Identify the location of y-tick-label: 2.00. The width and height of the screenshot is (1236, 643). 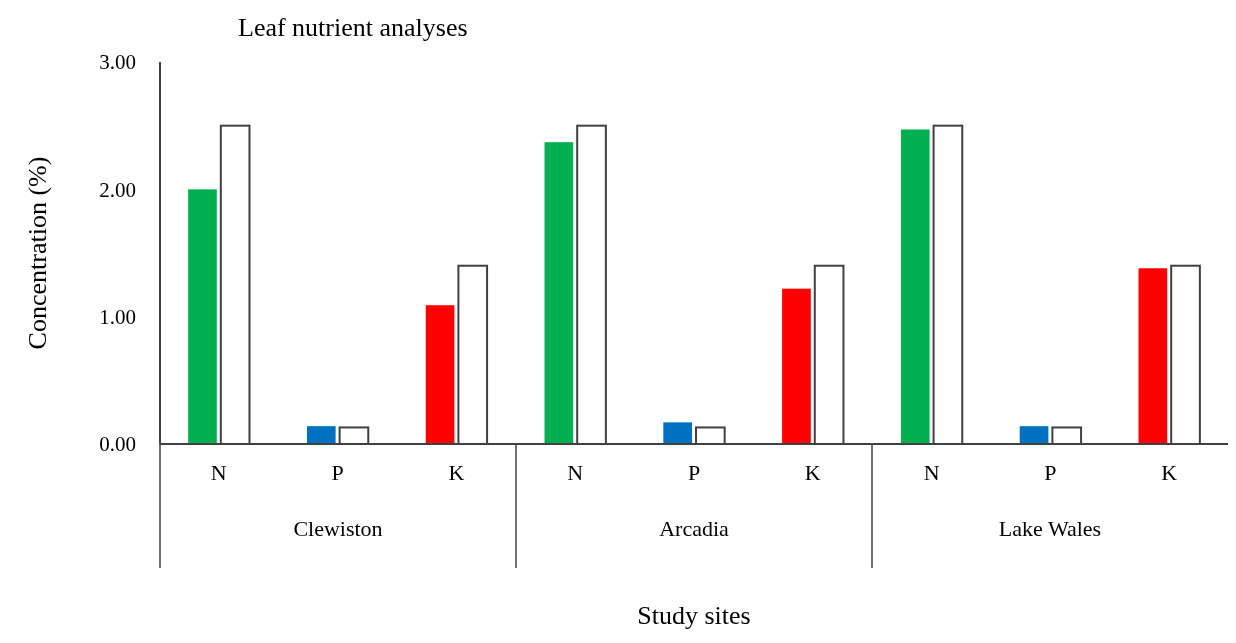
(117, 189).